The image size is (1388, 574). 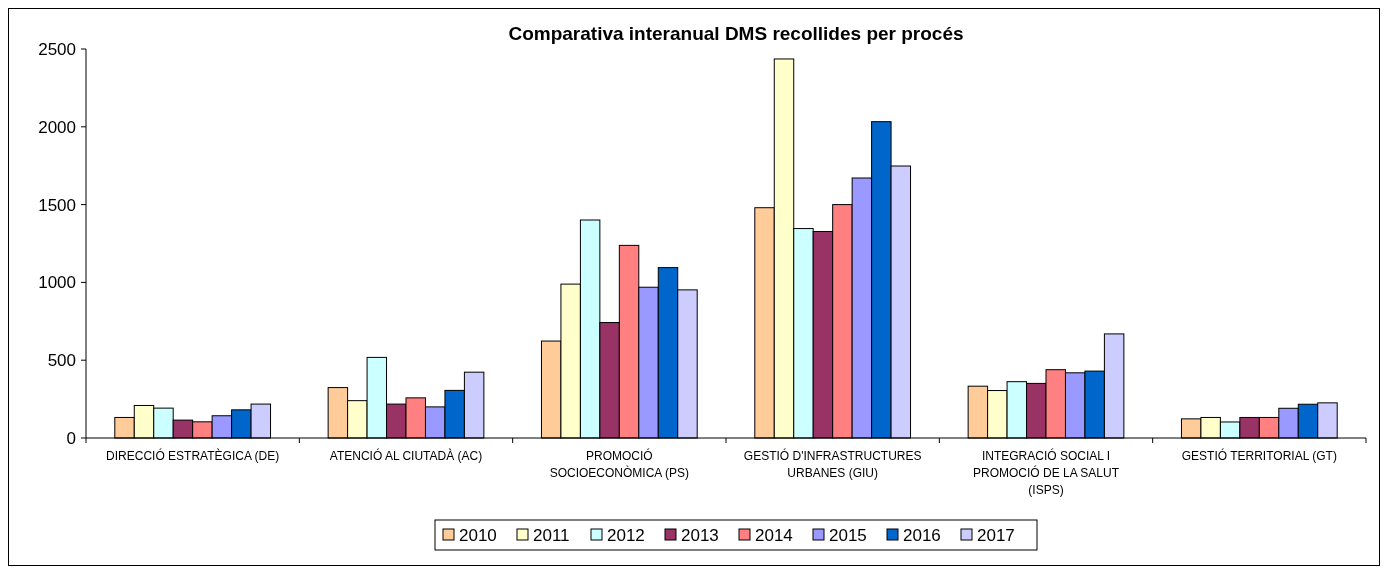 I want to click on y-tick-label: 0, so click(x=71, y=438).